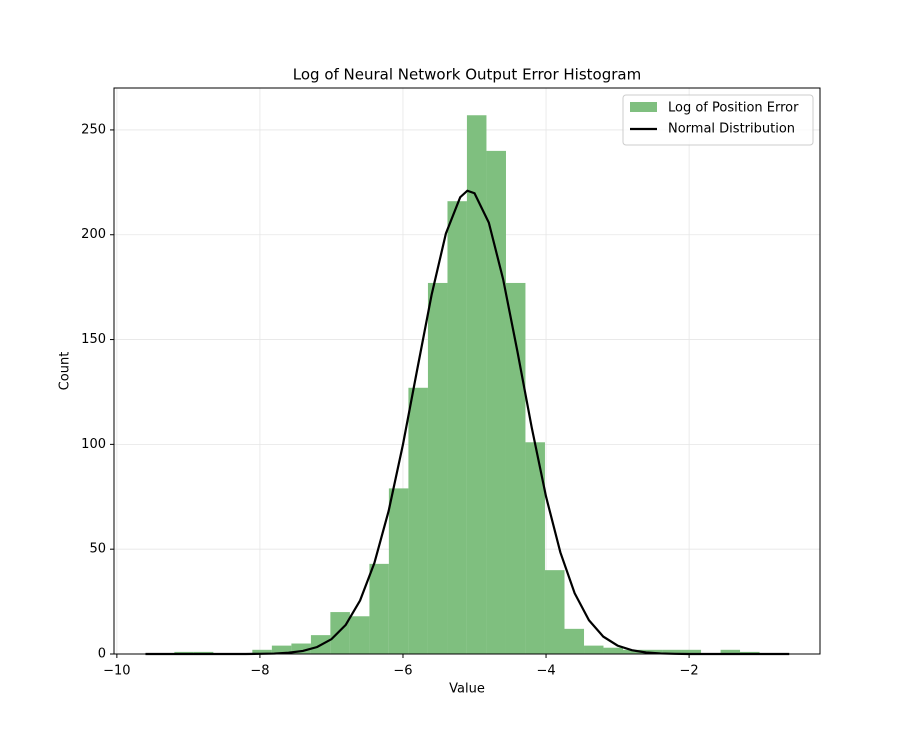 Image resolution: width=911 pixels, height=735 pixels. What do you see at coordinates (65, 371) in the screenshot?
I see `y-axis-label: Count` at bounding box center [65, 371].